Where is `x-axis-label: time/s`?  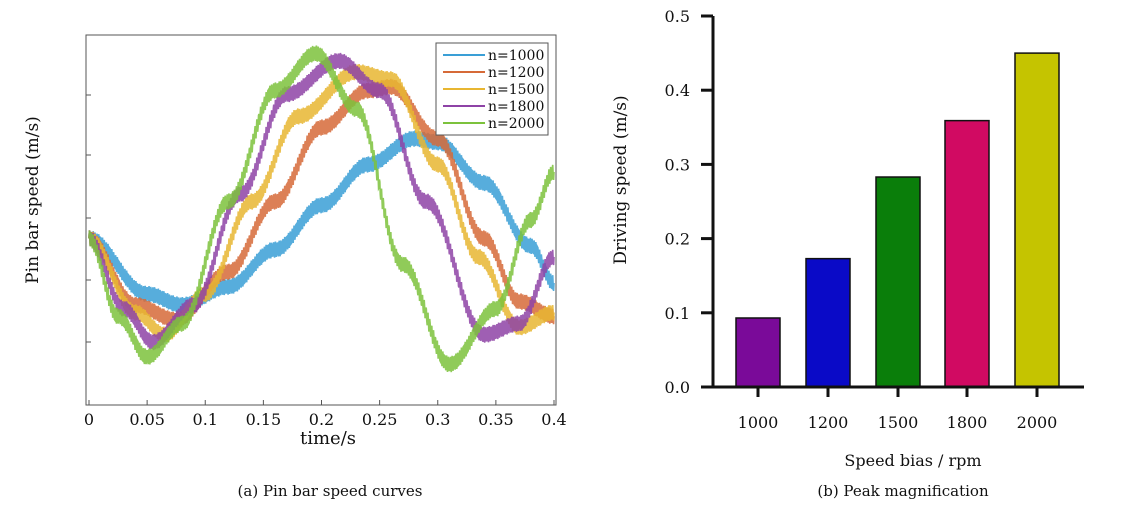
x-axis-label: time/s is located at coordinates (328, 438).